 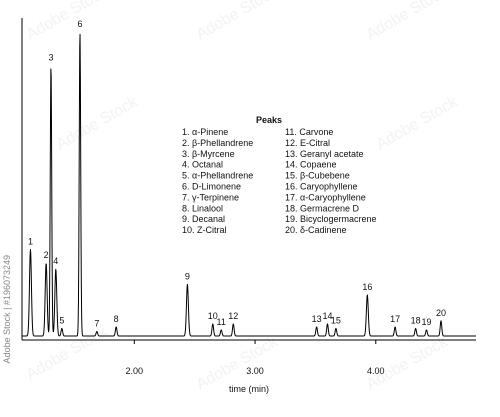 I want to click on legend-item: 9. Decanal, so click(x=203, y=219).